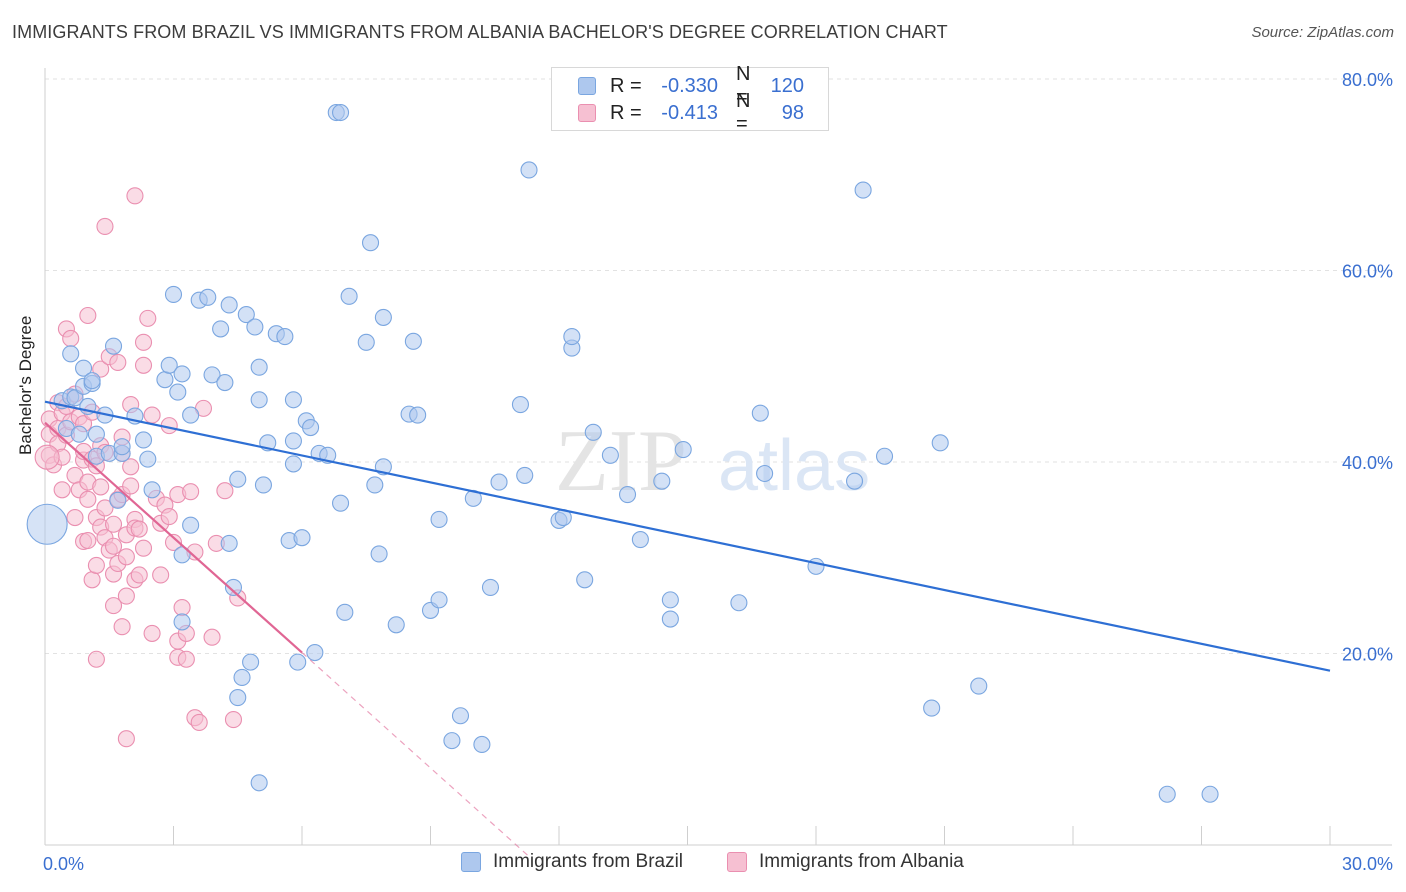 The width and height of the screenshot is (1406, 892). I want to click on albania-trend-line, so click(173, 537).